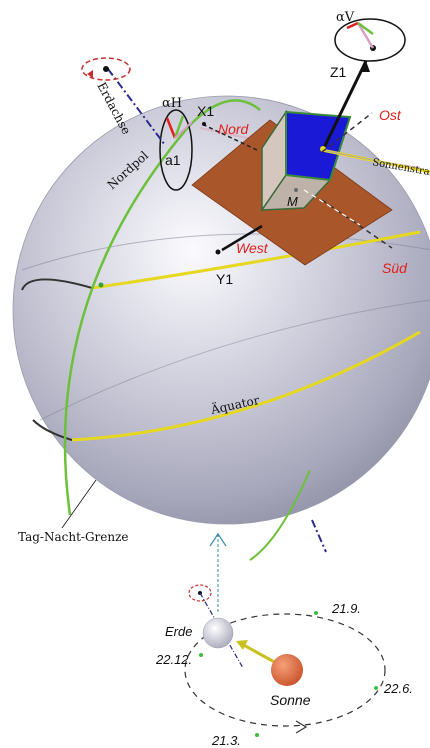 The image size is (430, 748). I want to click on label-y1: Y1, so click(224, 279).